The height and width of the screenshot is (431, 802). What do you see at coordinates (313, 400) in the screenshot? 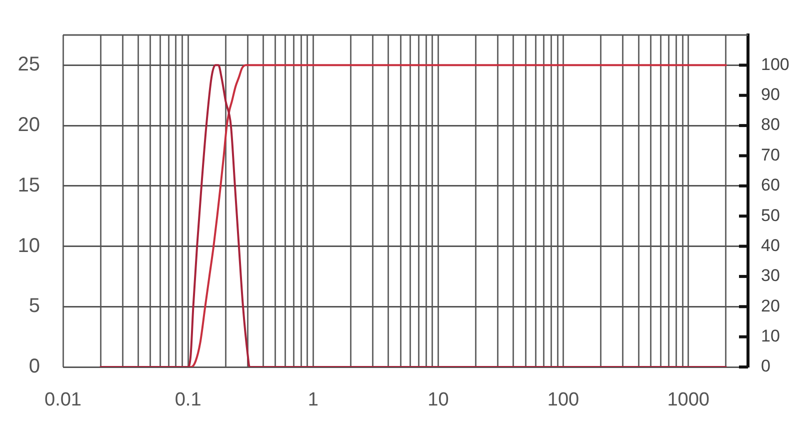
I see `x-tick-label: 1` at bounding box center [313, 400].